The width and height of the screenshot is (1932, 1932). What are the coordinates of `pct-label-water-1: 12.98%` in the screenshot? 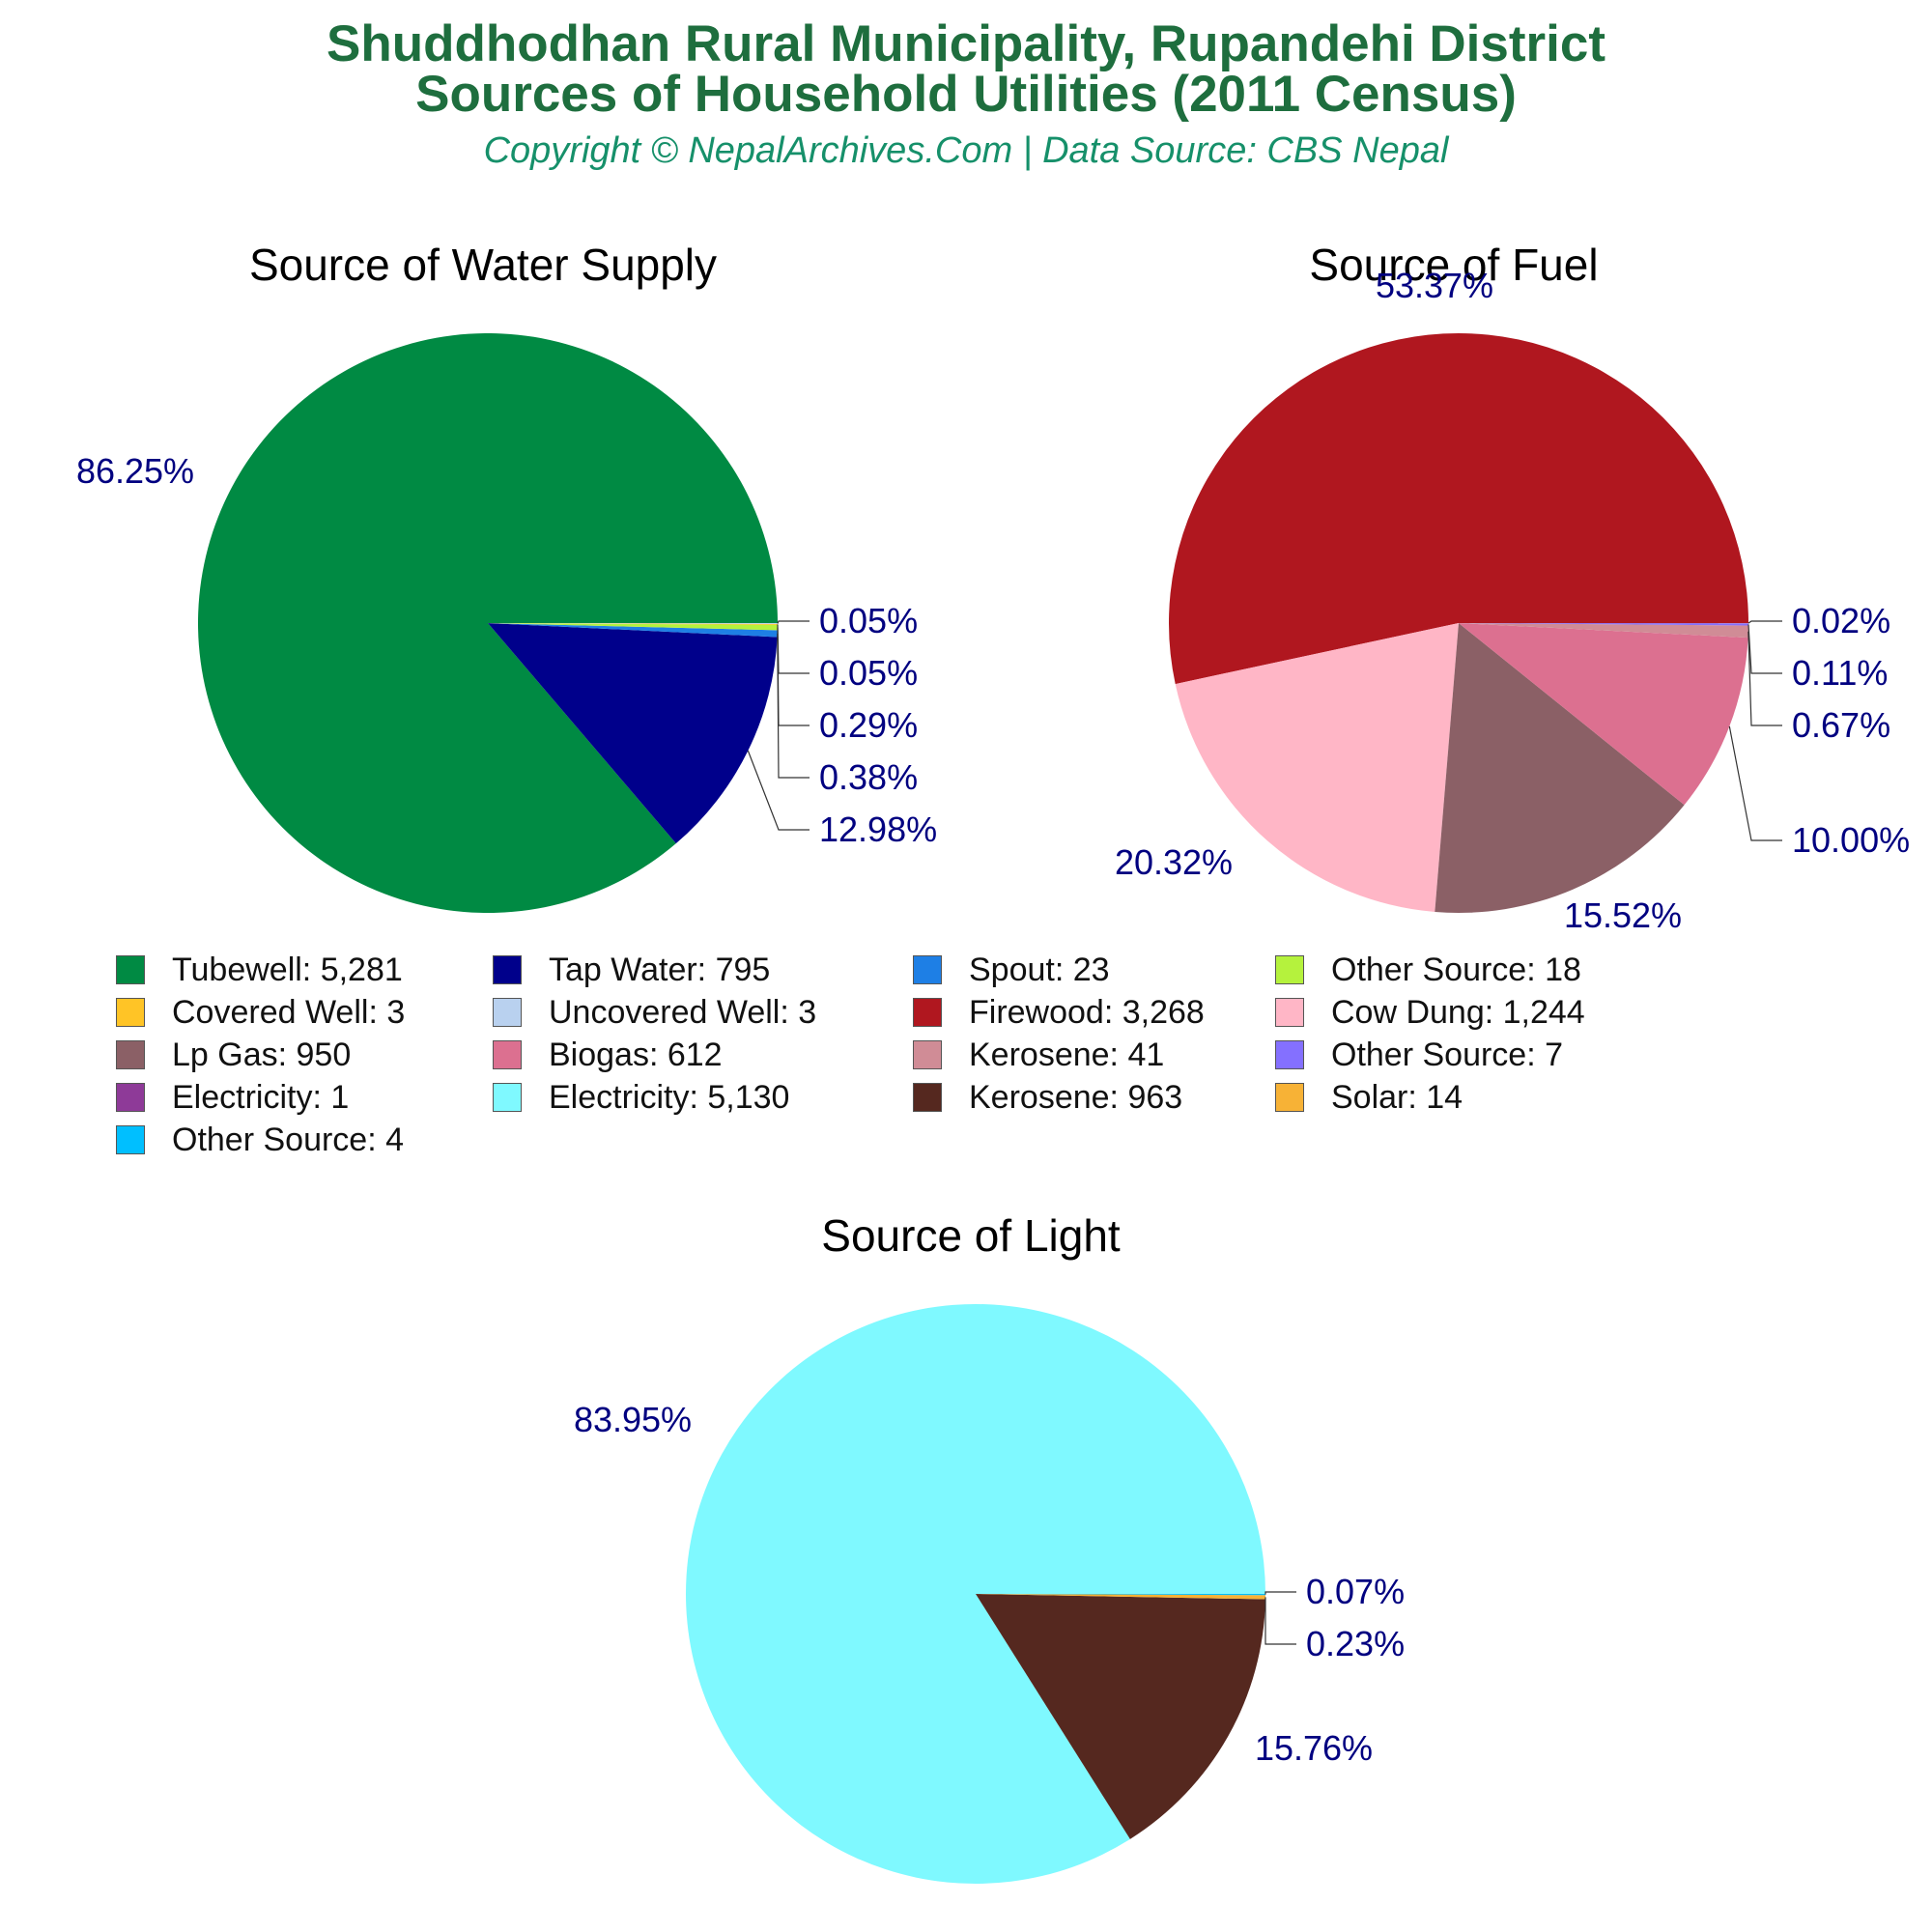 It's located at (878, 829).